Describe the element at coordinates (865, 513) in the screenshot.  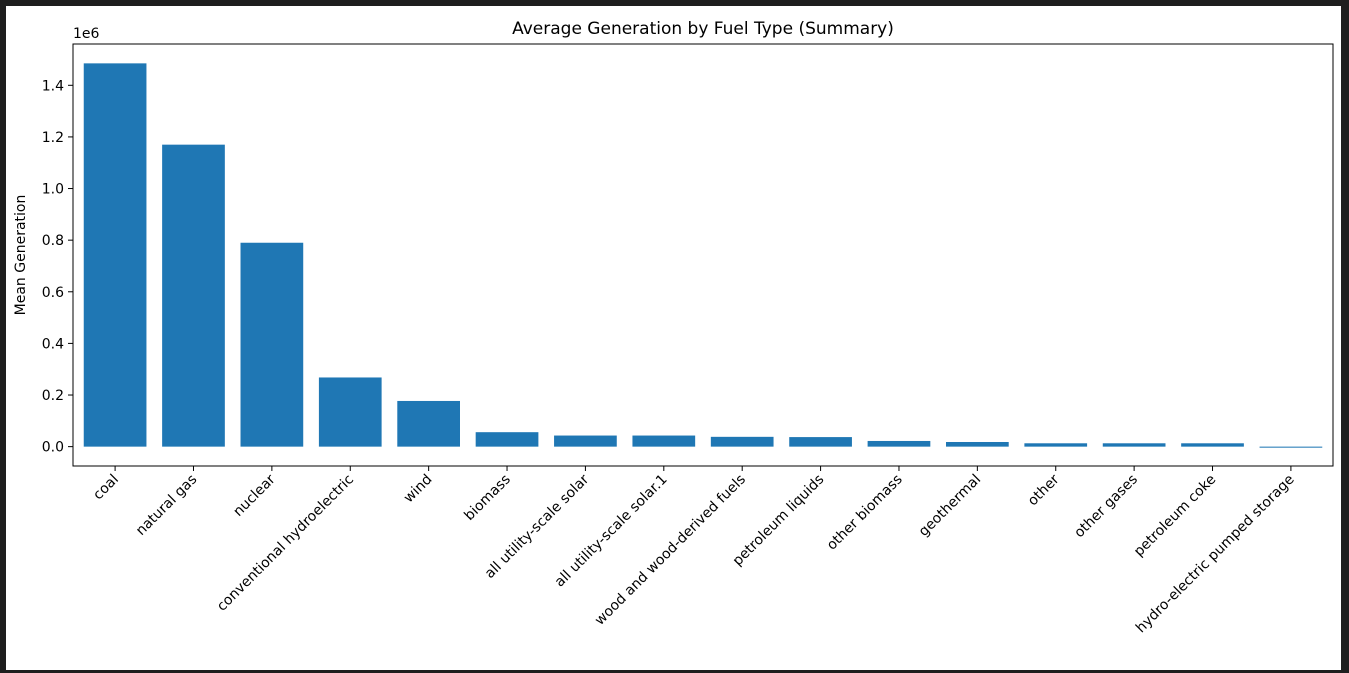
I see `x-tick-label: other biomass` at that location.